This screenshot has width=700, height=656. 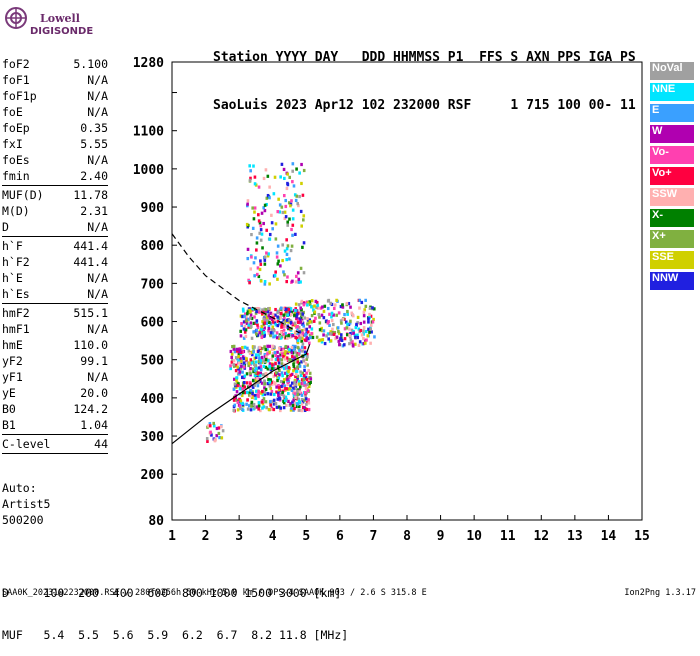 I want to click on param-row: D N/A, so click(x=55, y=227).